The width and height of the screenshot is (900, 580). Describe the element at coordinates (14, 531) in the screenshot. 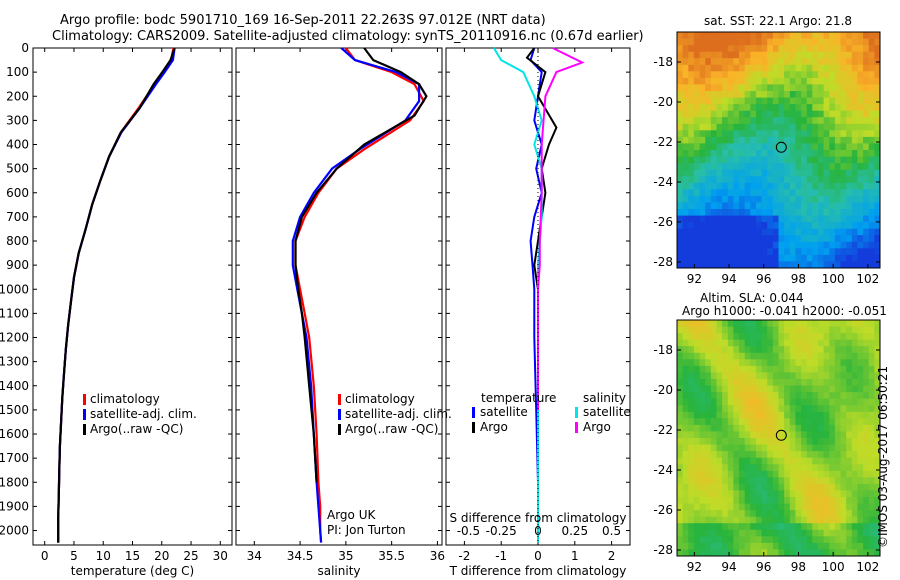

I see `ytick-label: 2000` at that location.